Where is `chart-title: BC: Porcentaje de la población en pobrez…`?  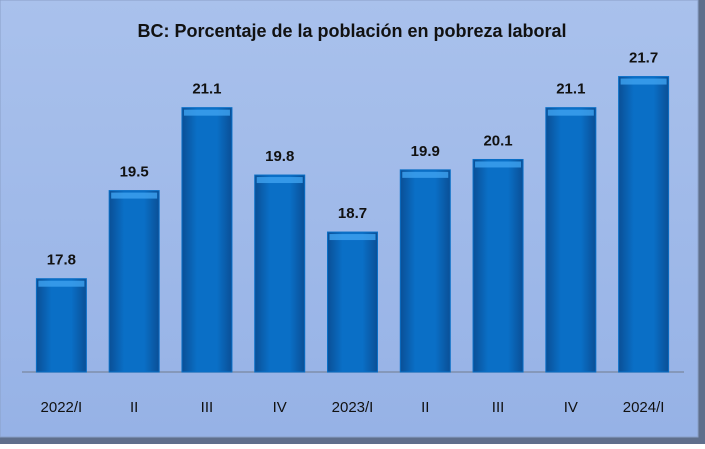 chart-title: BC: Porcentaje de la población en pobrez… is located at coordinates (351, 31).